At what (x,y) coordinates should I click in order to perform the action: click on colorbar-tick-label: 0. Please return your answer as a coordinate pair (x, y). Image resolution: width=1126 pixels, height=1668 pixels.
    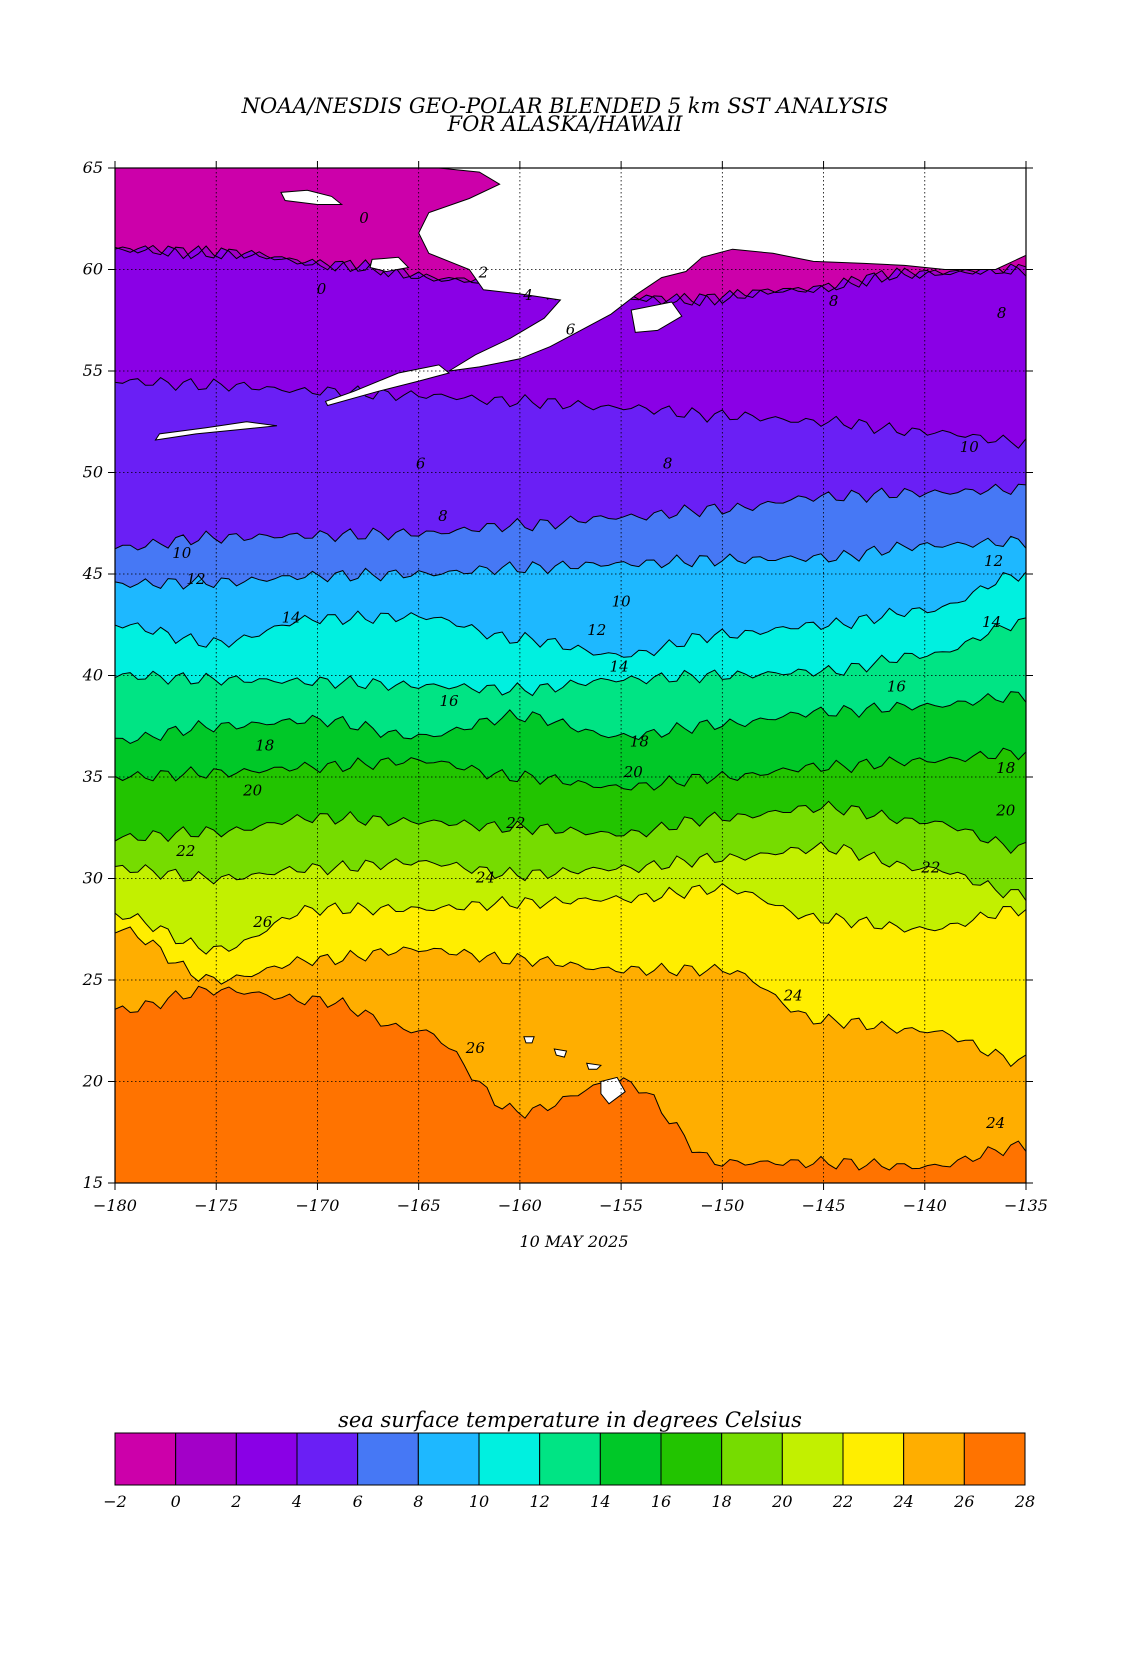
    Looking at the image, I should click on (176, 1501).